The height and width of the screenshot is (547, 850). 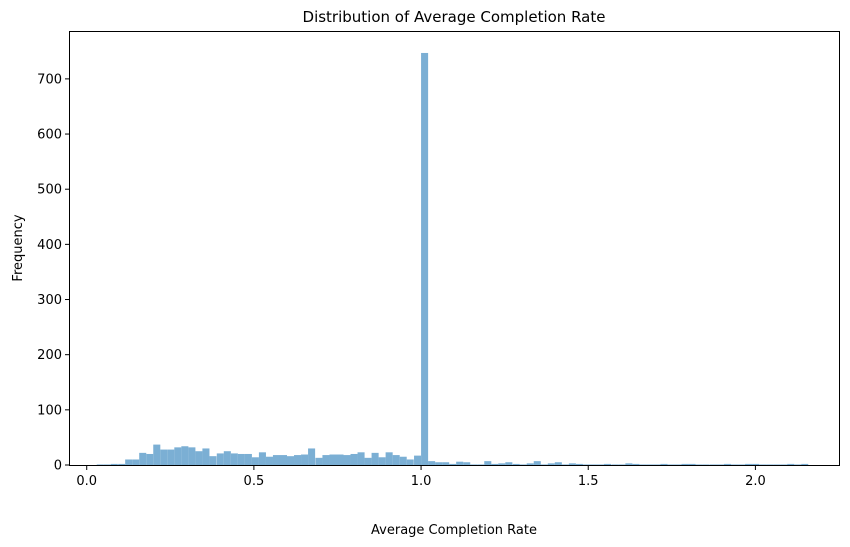 I want to click on x-tick-label: 1.5, so click(x=588, y=481).